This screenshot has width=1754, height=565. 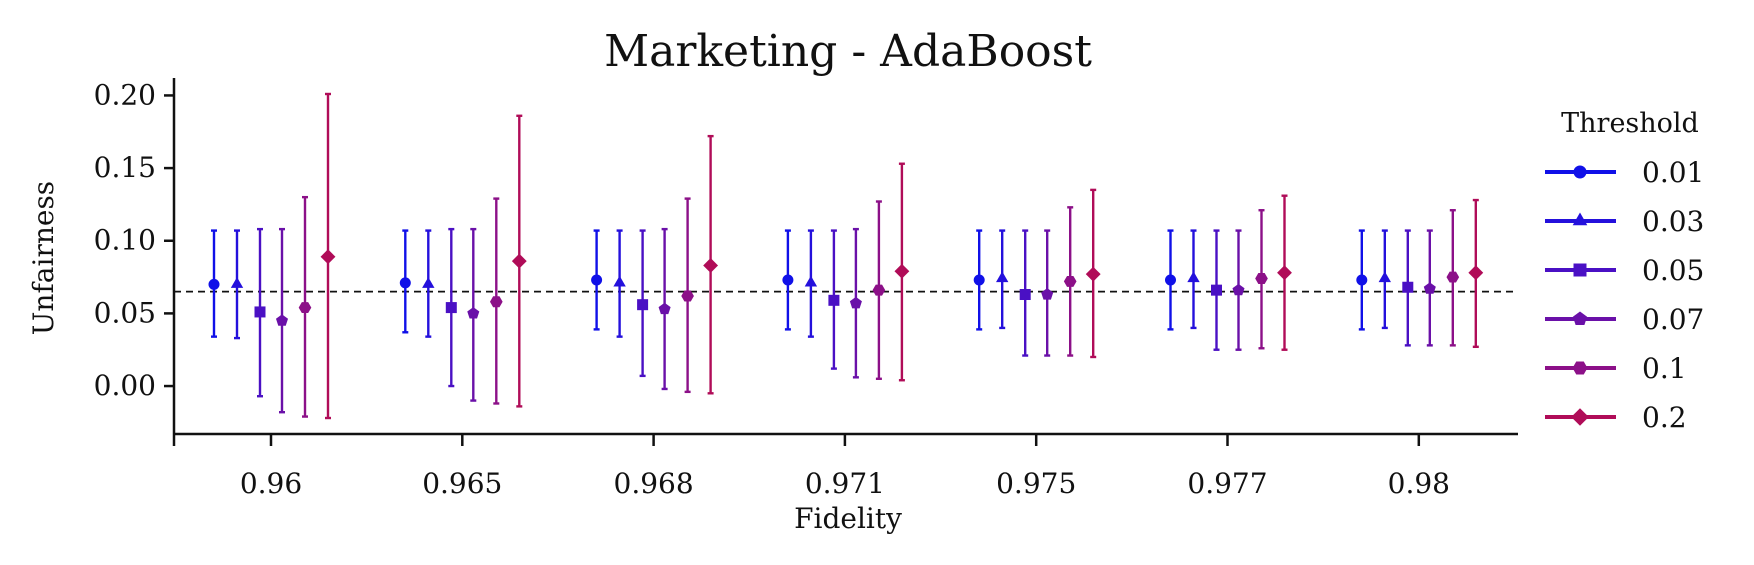 What do you see at coordinates (43, 258) in the screenshot?
I see `y-axis-label: Unfairness` at bounding box center [43, 258].